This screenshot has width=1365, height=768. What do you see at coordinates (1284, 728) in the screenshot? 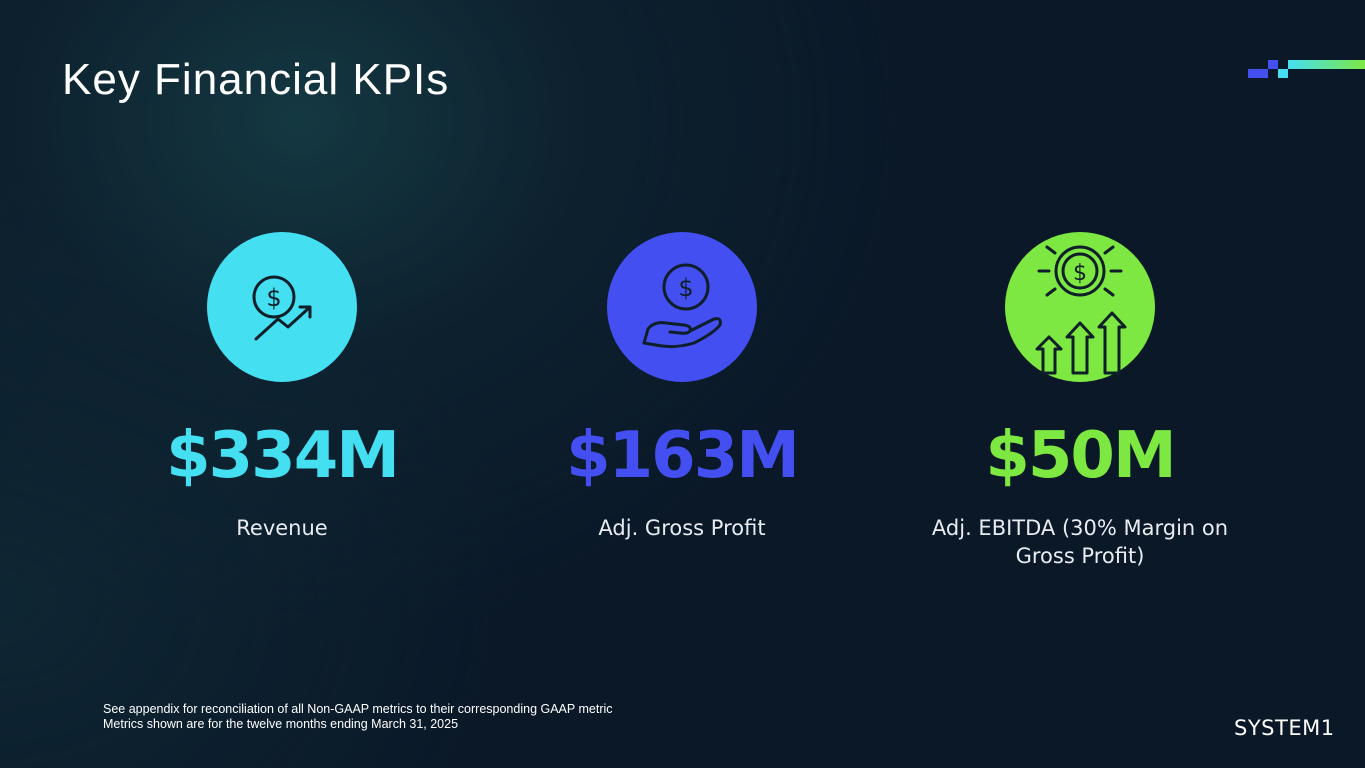
I see `system1-logo: SYSTEM1` at bounding box center [1284, 728].